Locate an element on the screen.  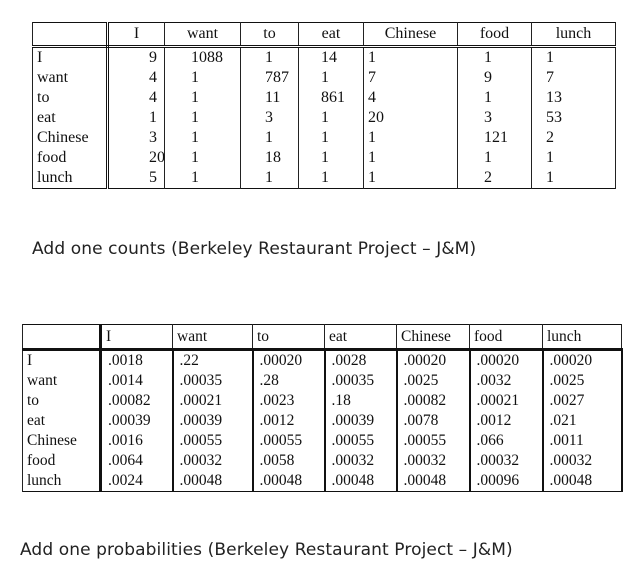
table-cell: .0078 is located at coordinates (433, 421).